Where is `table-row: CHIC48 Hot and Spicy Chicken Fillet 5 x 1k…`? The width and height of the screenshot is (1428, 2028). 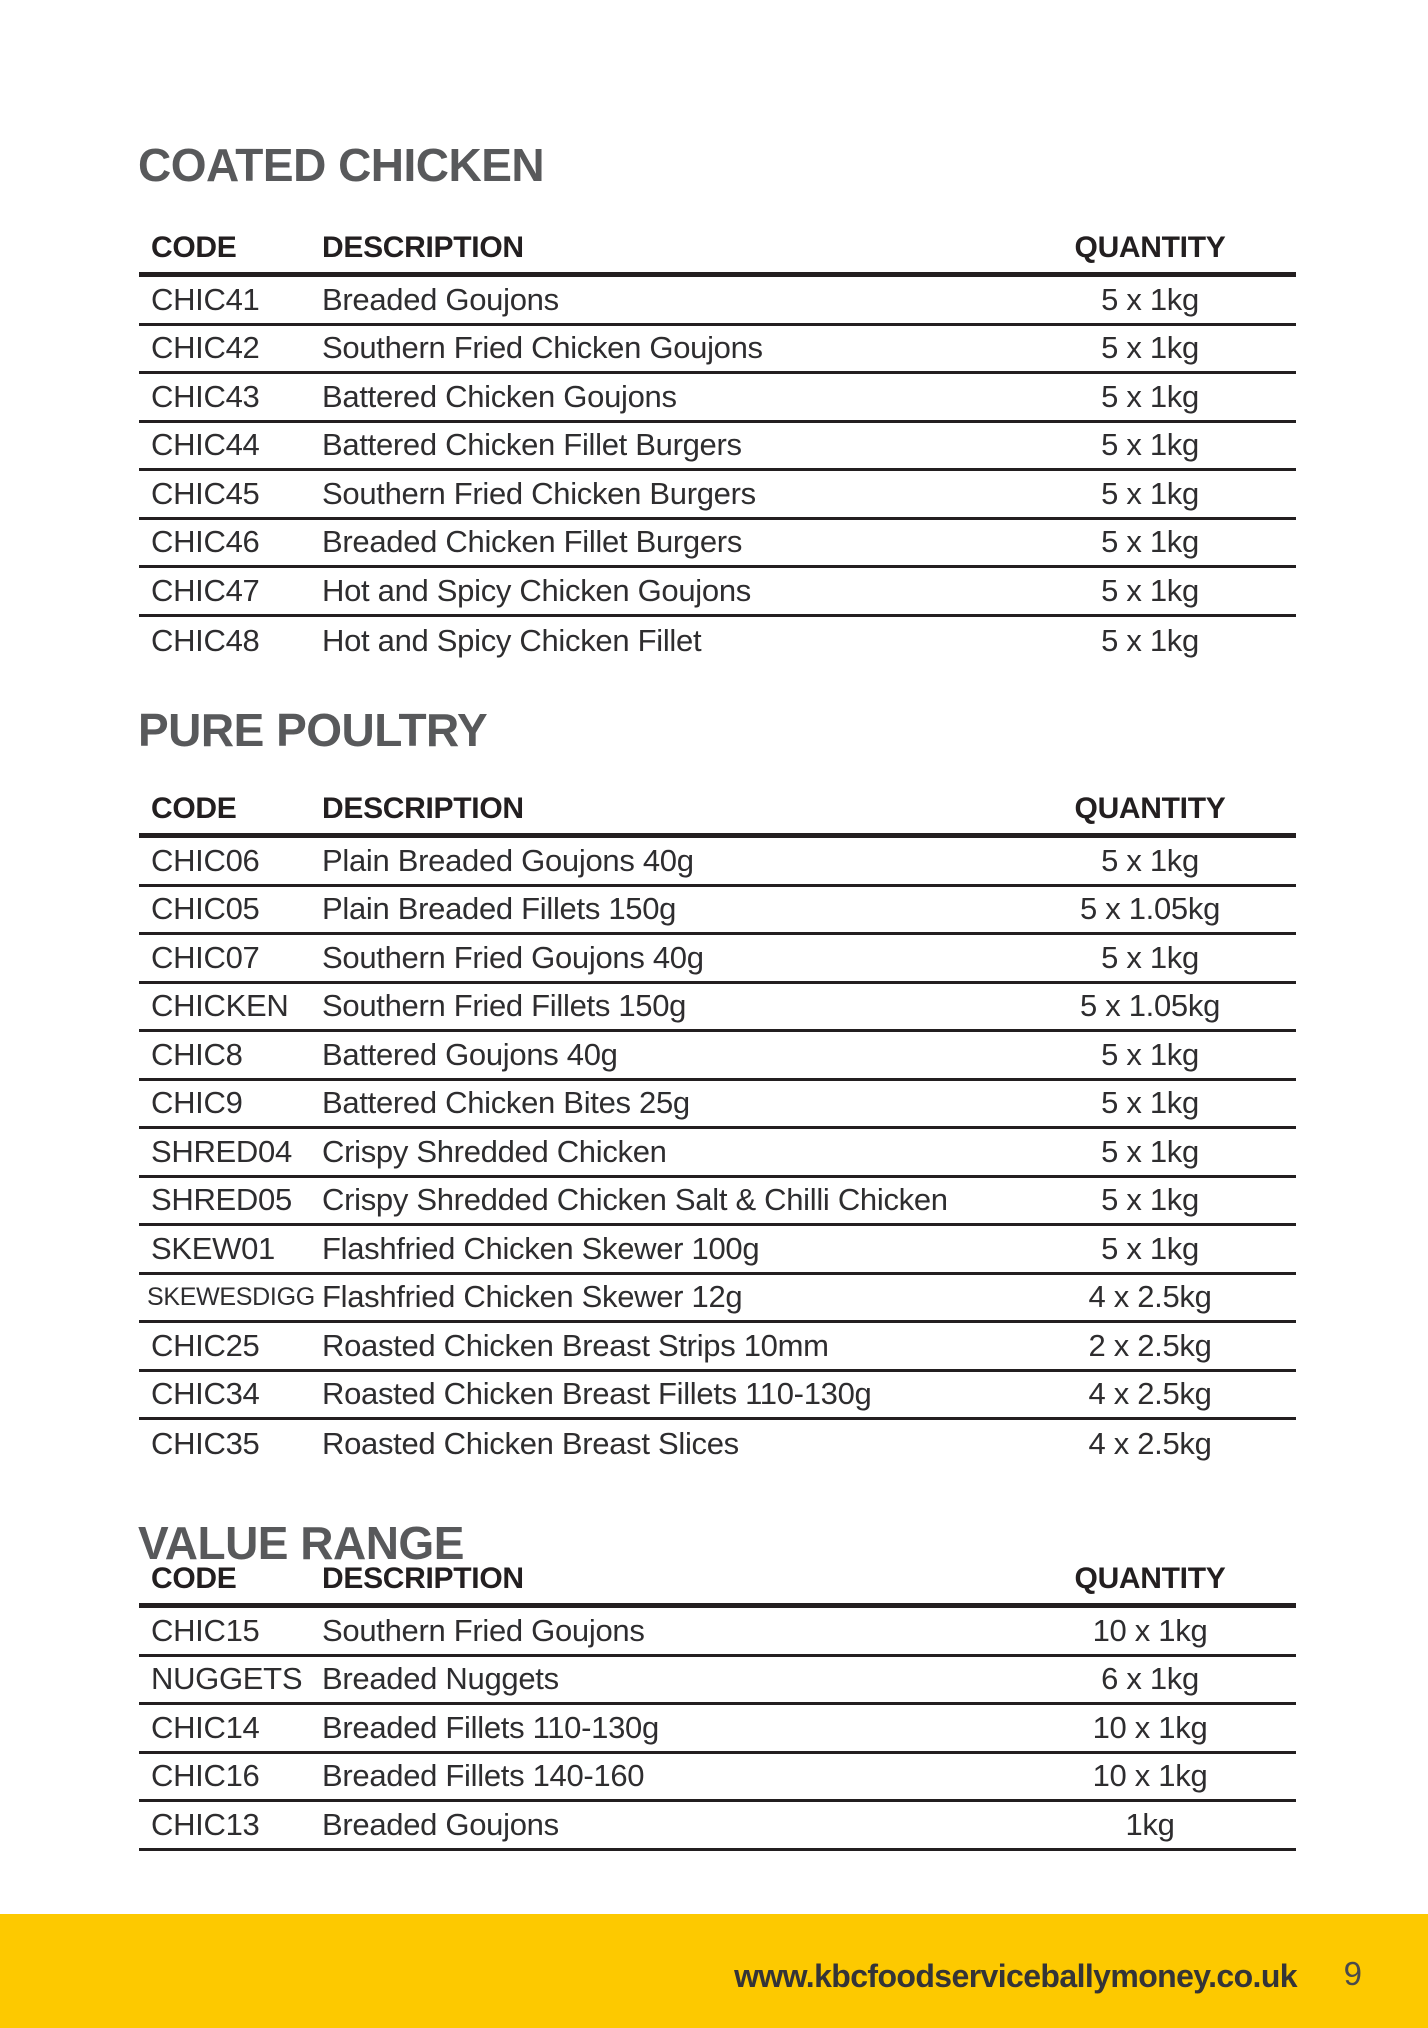 table-row: CHIC48 Hot and Spicy Chicken Fillet 5 x 1k… is located at coordinates (717, 641).